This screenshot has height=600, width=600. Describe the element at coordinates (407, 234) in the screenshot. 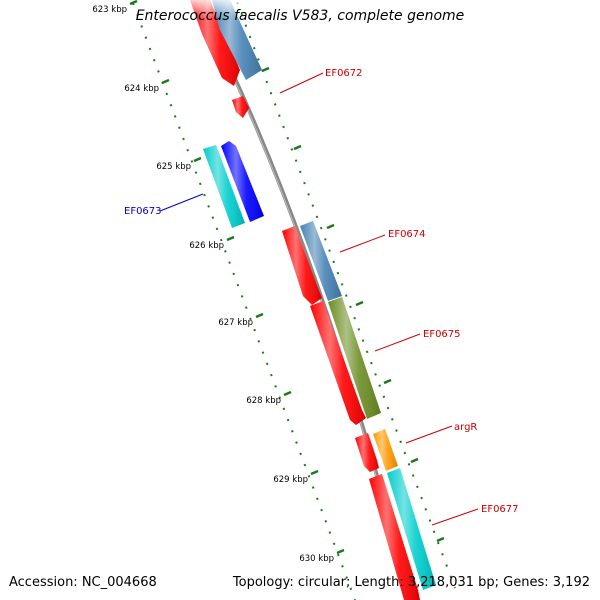

I see `gene-label-ef0674: EF0674` at that location.